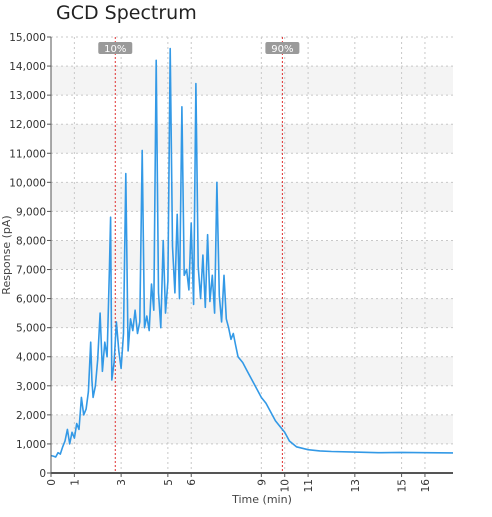 The image size is (492, 517). Describe the element at coordinates (42, 474) in the screenshot. I see `y-tick-label: 0` at that location.